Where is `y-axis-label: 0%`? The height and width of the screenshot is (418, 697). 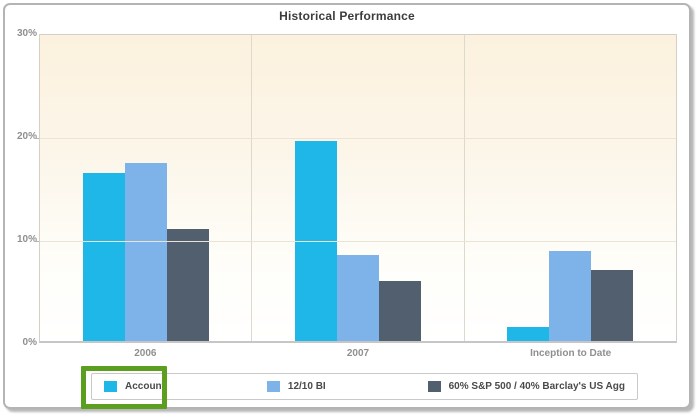 y-axis-label: 0% is located at coordinates (29, 342).